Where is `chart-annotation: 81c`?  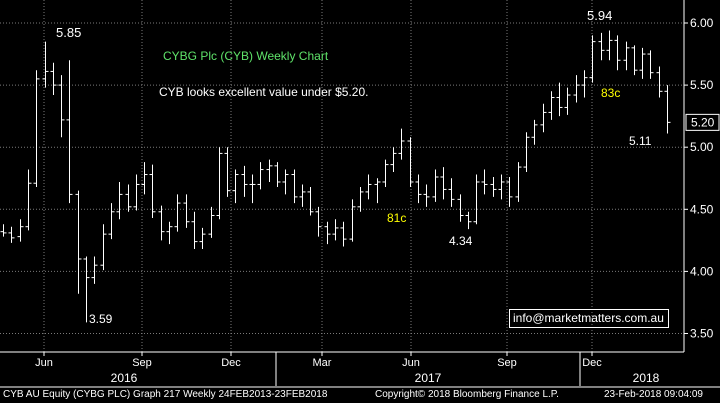 chart-annotation: 81c is located at coordinates (396, 218).